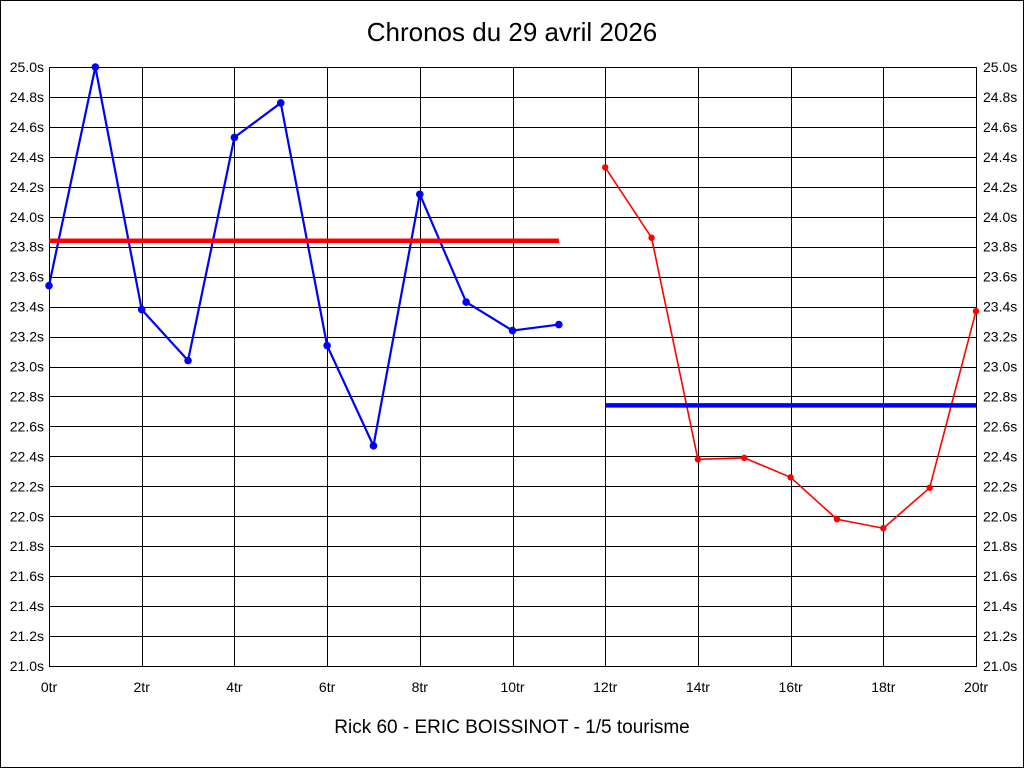 The height and width of the screenshot is (768, 1024). I want to click on y-axis-label-right: 24.0s, so click(1000, 217).